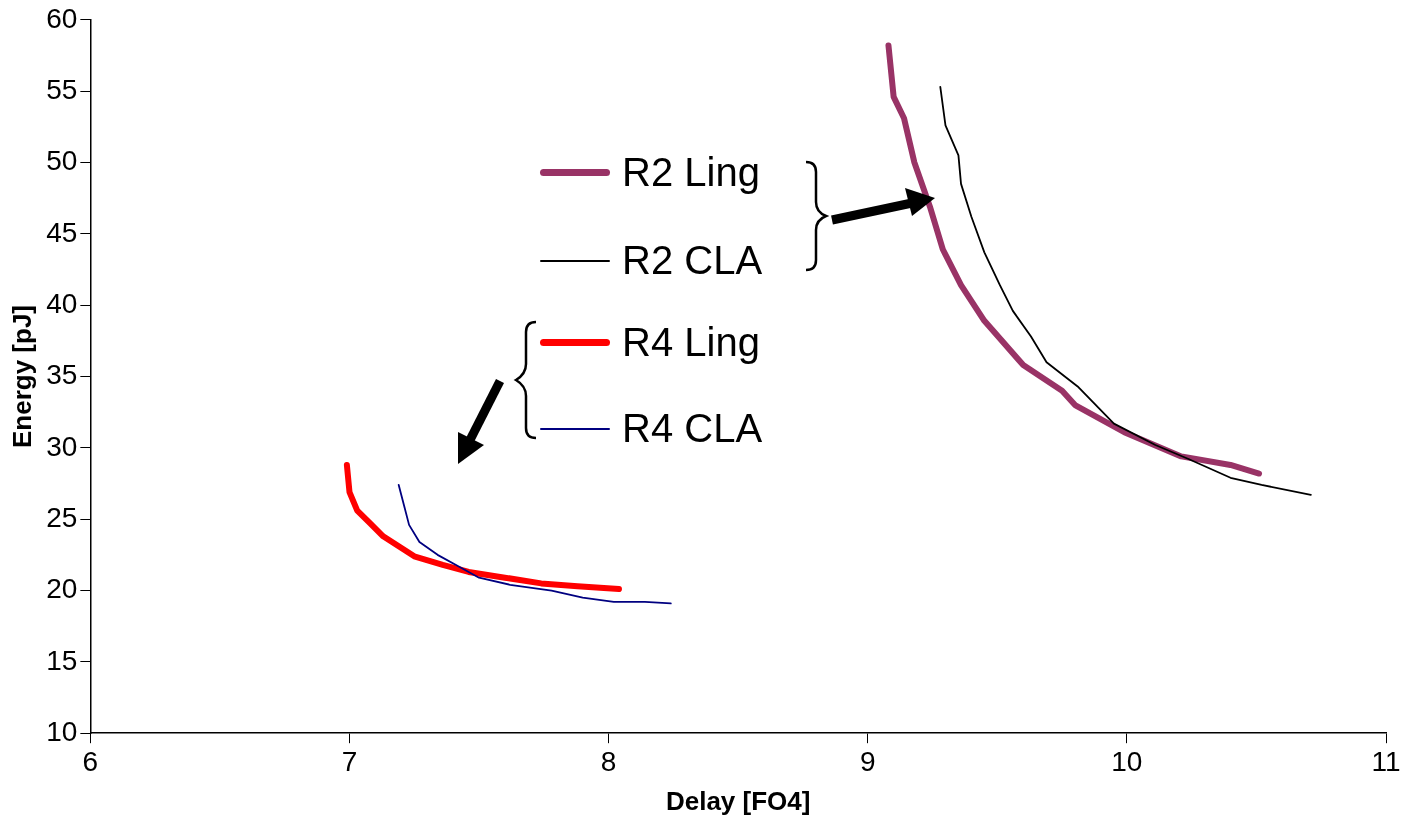  What do you see at coordinates (62, 161) in the screenshot?
I see `y-tick-label: 50` at bounding box center [62, 161].